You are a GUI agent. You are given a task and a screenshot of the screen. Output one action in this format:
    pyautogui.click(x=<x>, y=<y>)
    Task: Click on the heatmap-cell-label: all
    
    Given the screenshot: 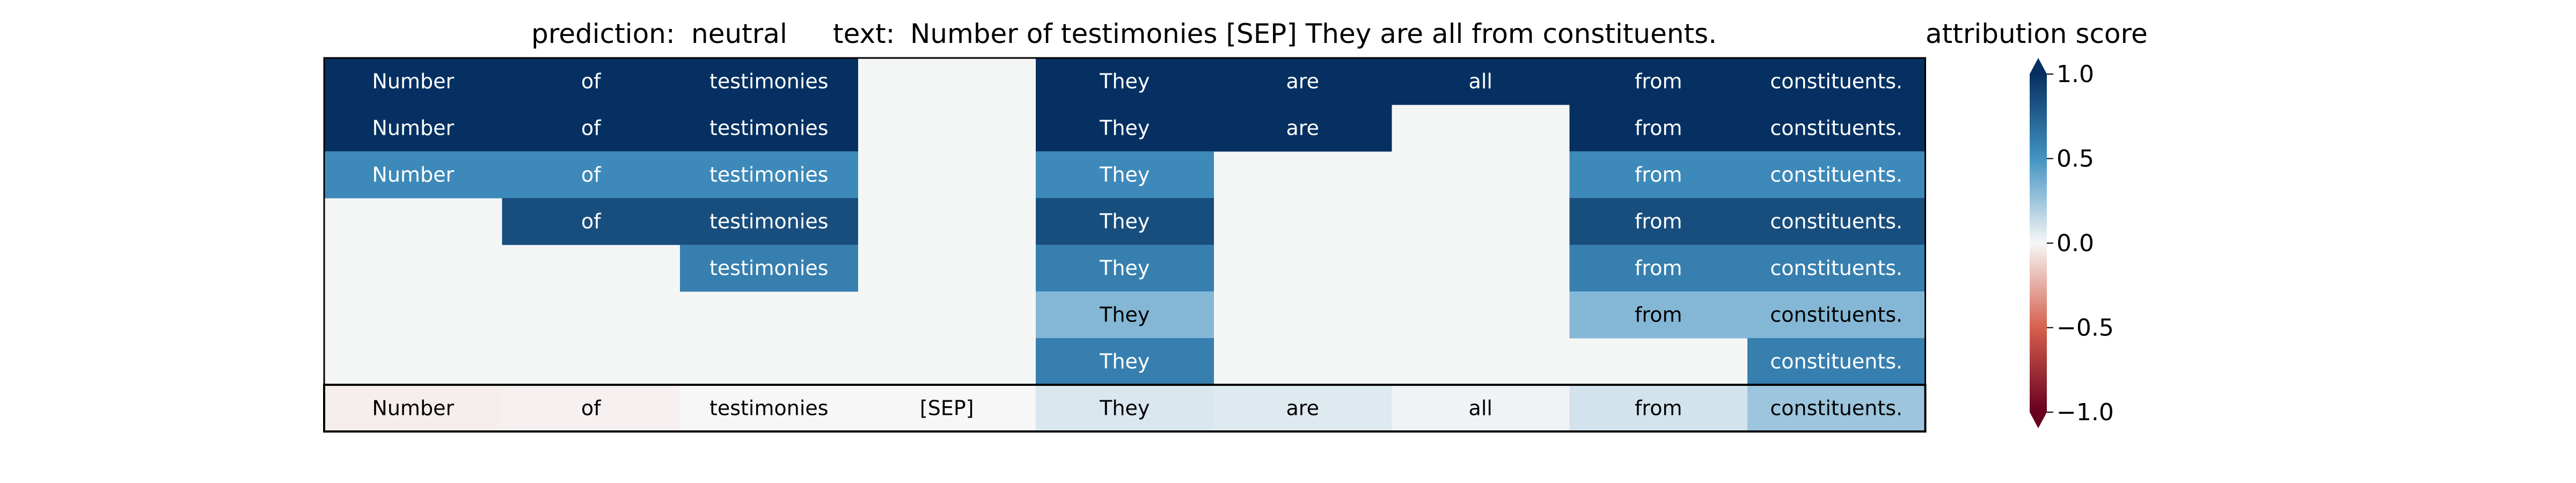 What is the action you would take?
    pyautogui.click(x=1480, y=81)
    